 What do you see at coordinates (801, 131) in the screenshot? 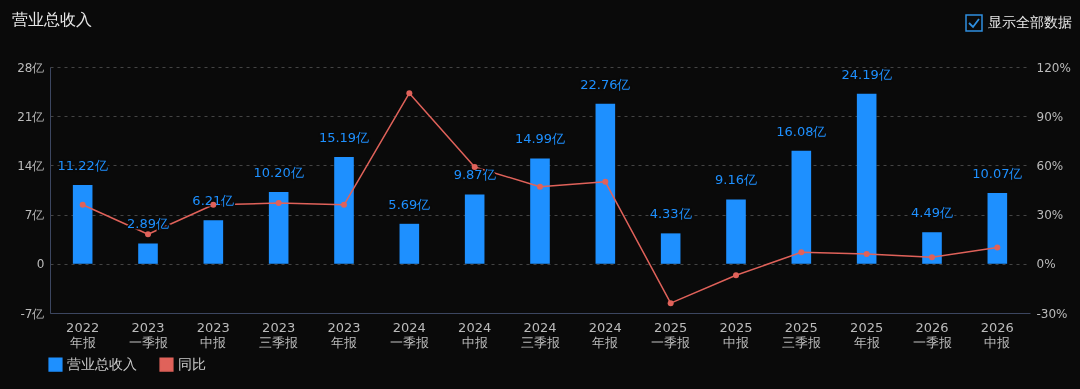
I see `data-label: 16.08亿` at bounding box center [801, 131].